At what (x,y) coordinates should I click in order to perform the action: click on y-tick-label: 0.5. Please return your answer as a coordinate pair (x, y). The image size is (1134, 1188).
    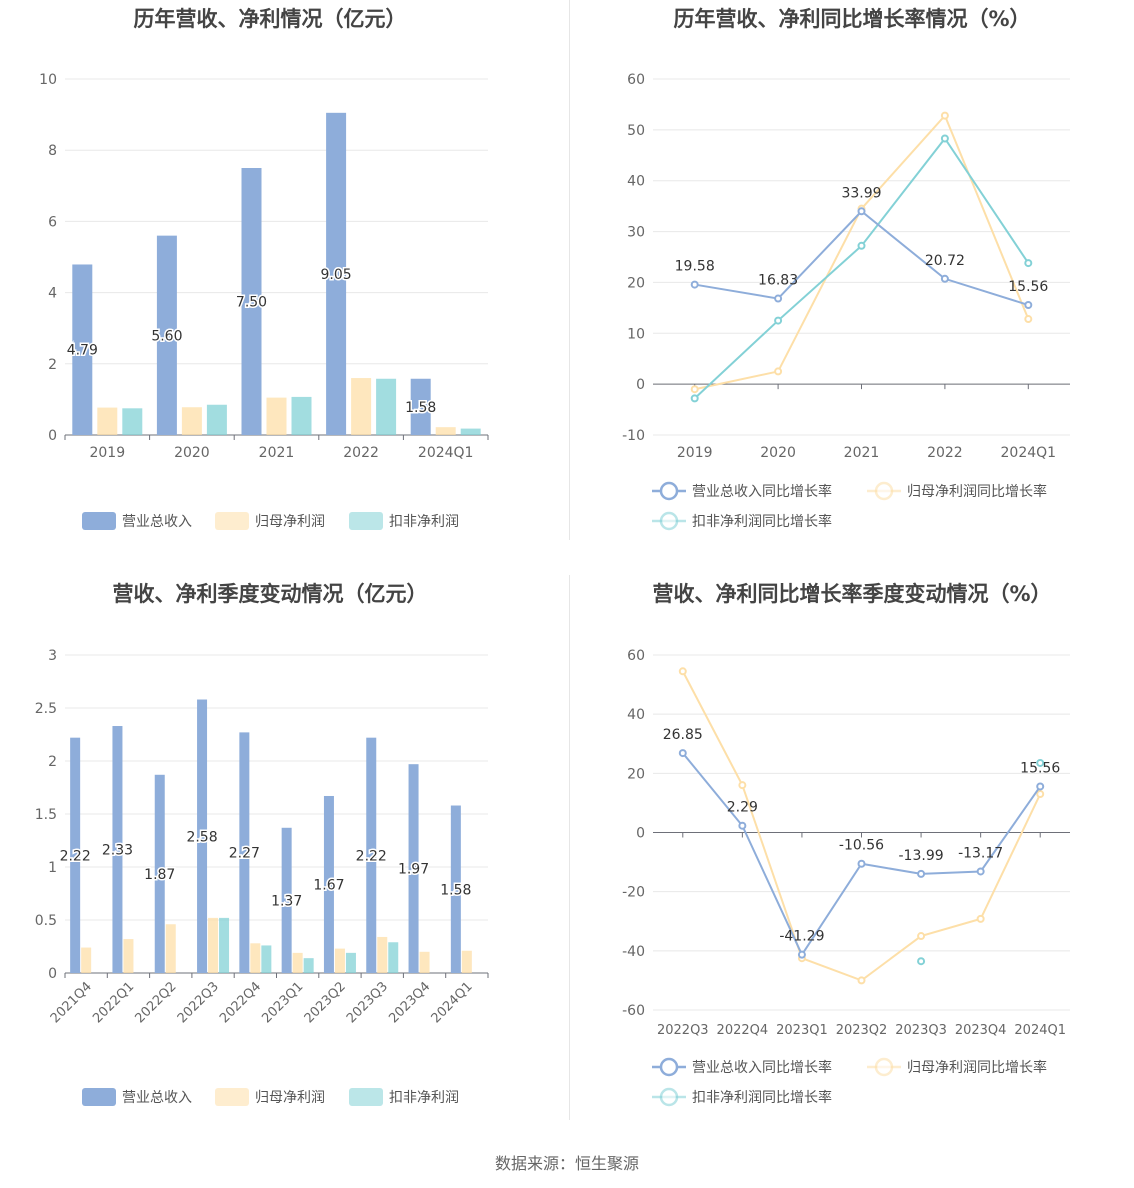
    Looking at the image, I should click on (46, 921).